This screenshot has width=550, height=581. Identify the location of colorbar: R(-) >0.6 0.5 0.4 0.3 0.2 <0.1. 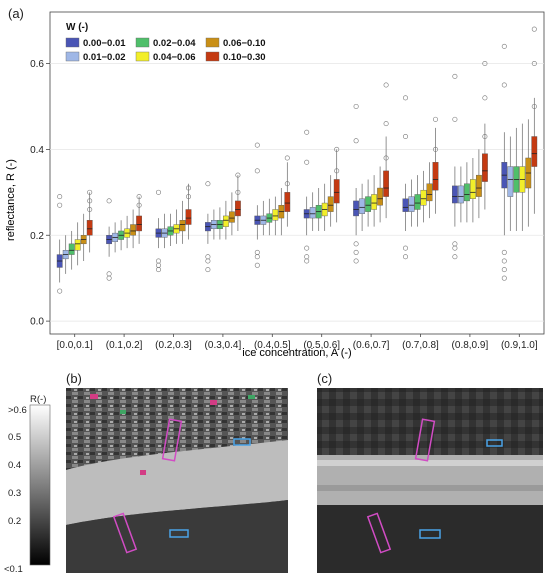
(27, 484).